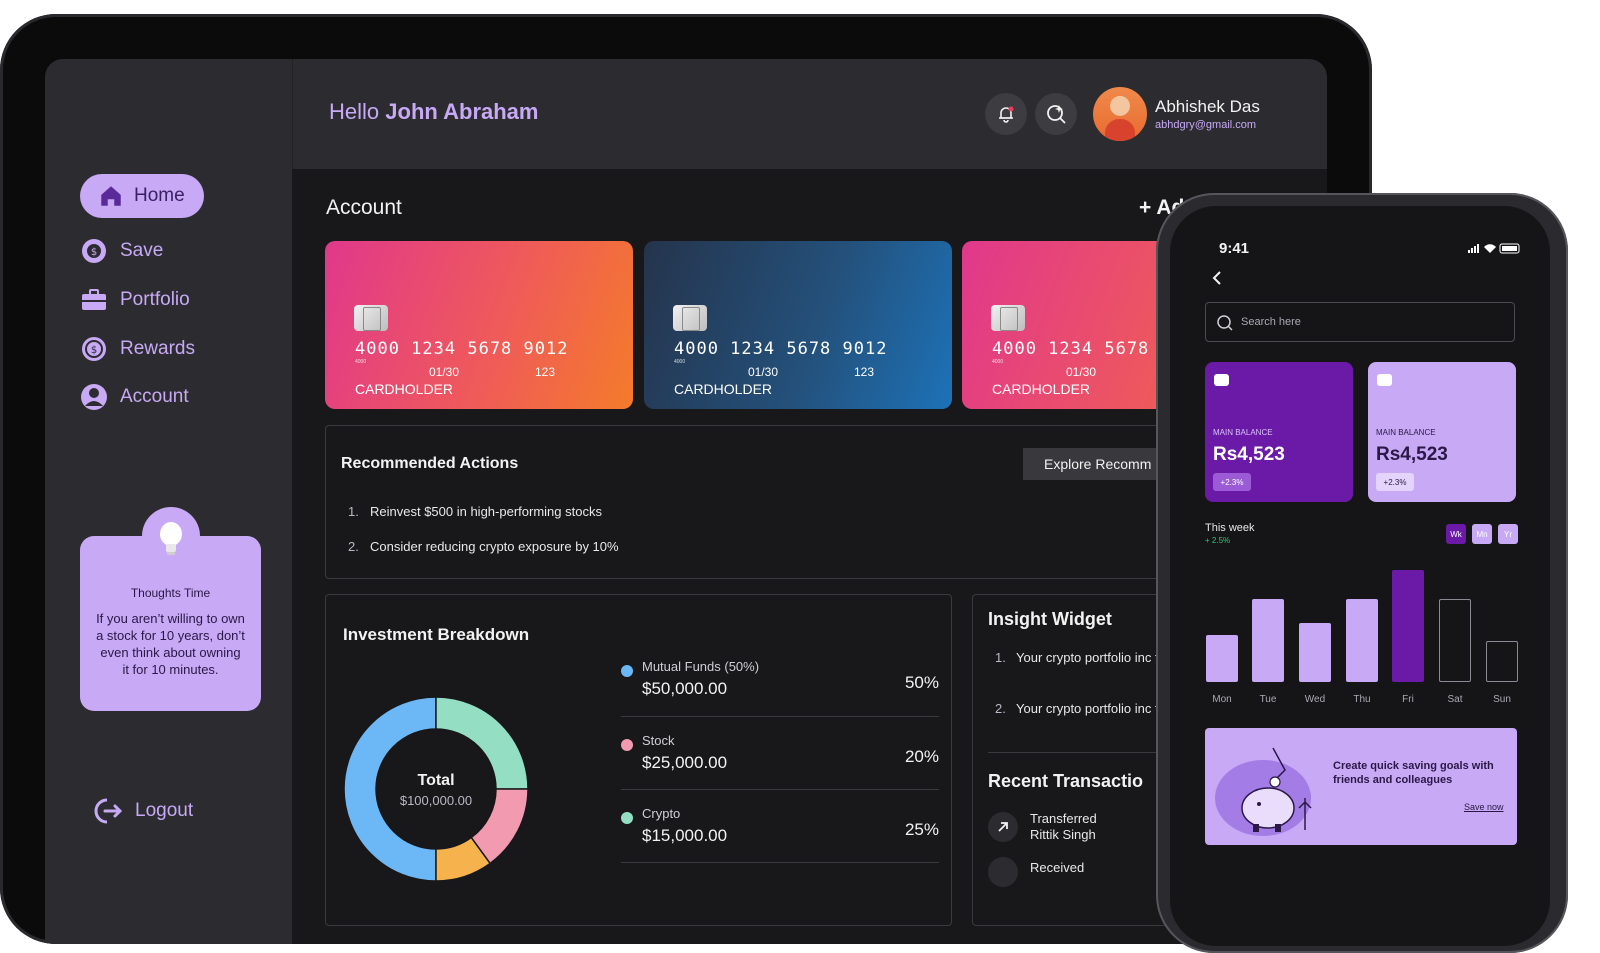 The image size is (1600, 953). Describe the element at coordinates (143, 811) in the screenshot. I see `logout-button: Logout` at that location.